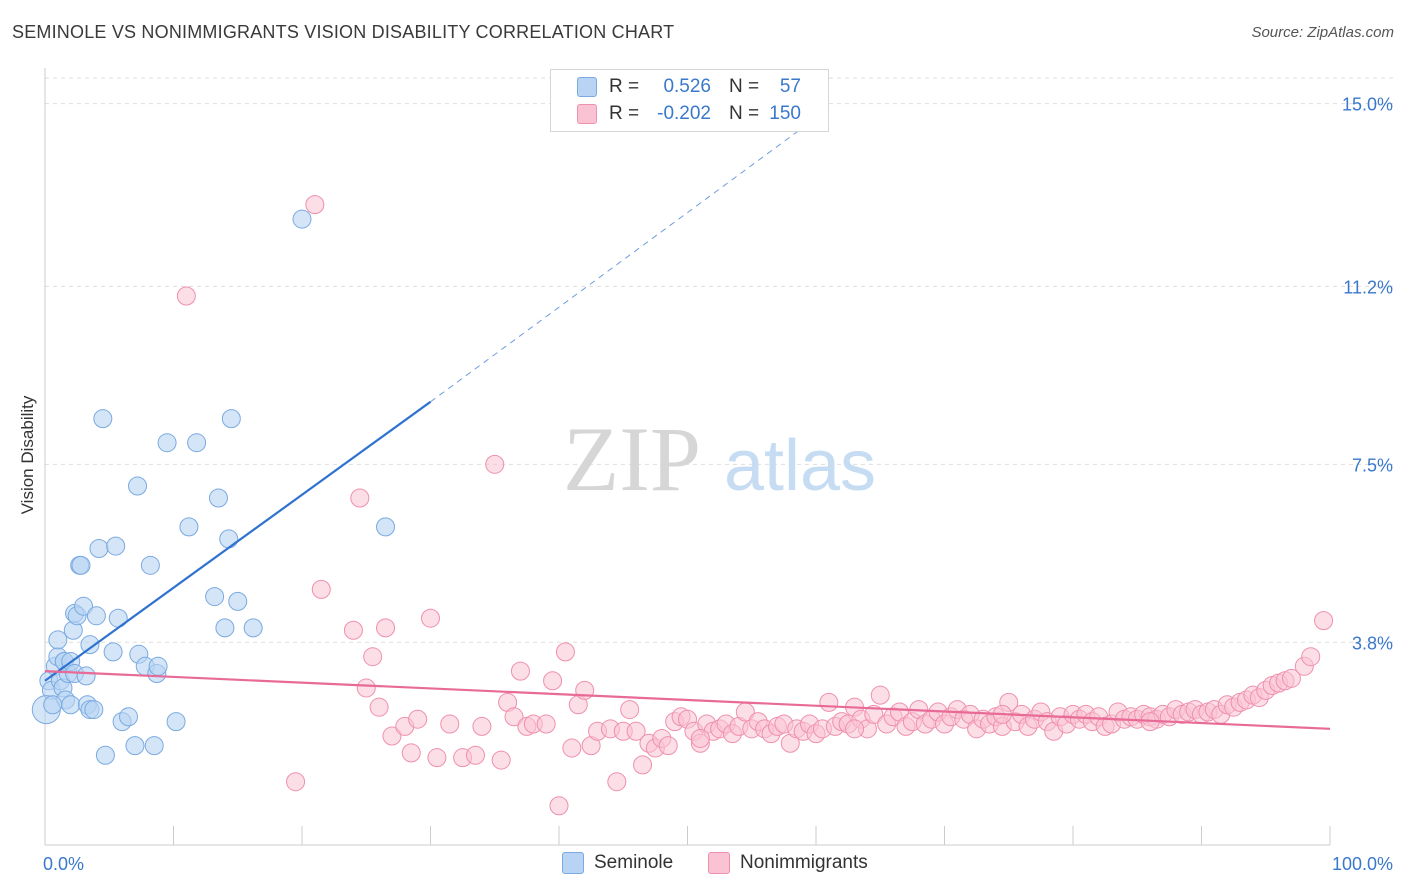  What do you see at coordinates (1372, 643) in the screenshot?
I see `y-tick-label: 3.8%` at bounding box center [1372, 643].